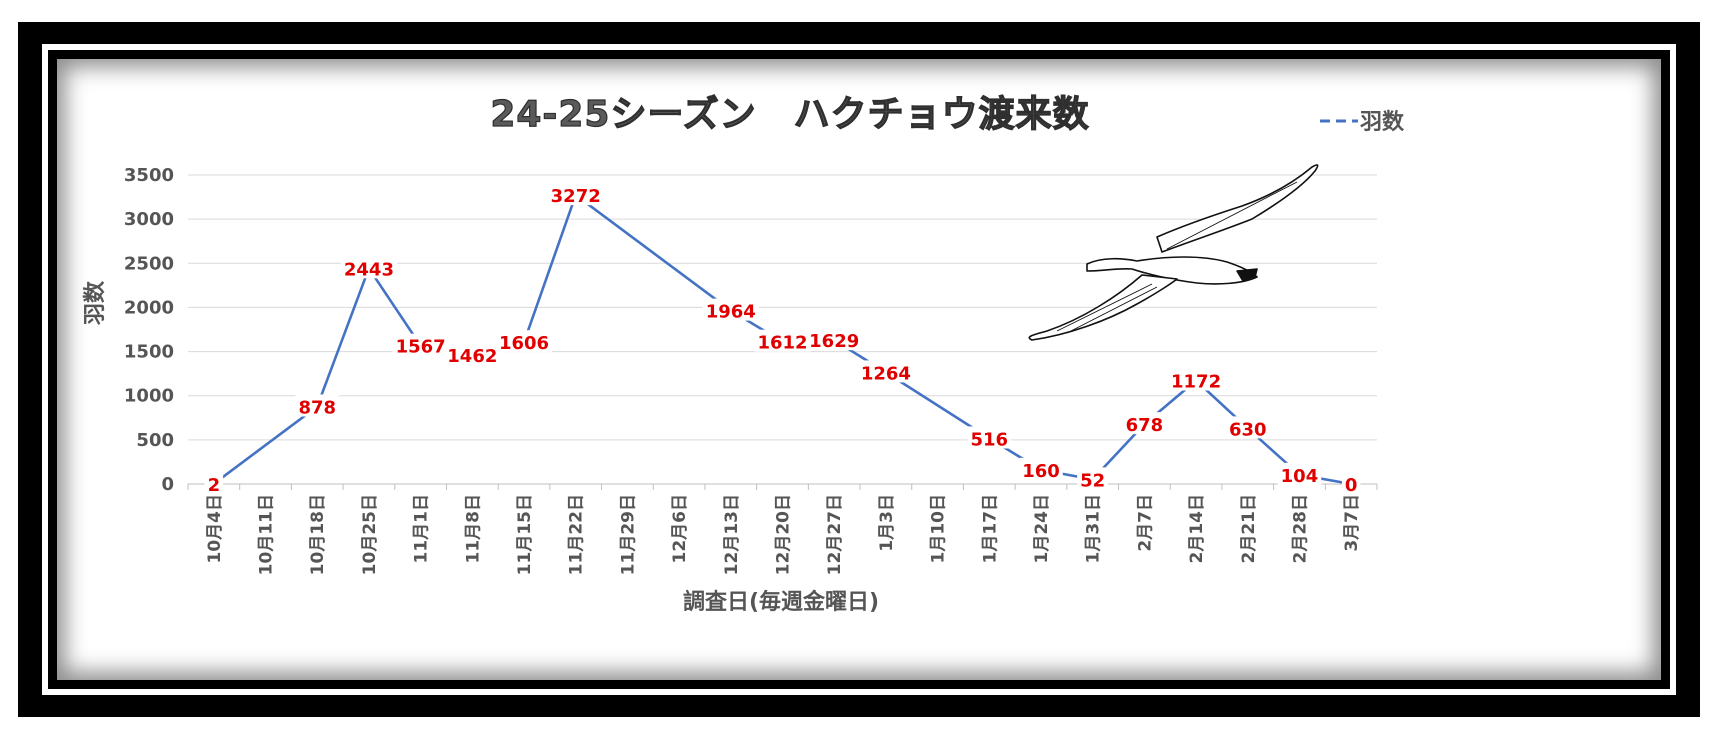 The width and height of the screenshot is (1723, 741). What do you see at coordinates (1041, 471) in the screenshot?
I see `data-label: 160` at bounding box center [1041, 471].